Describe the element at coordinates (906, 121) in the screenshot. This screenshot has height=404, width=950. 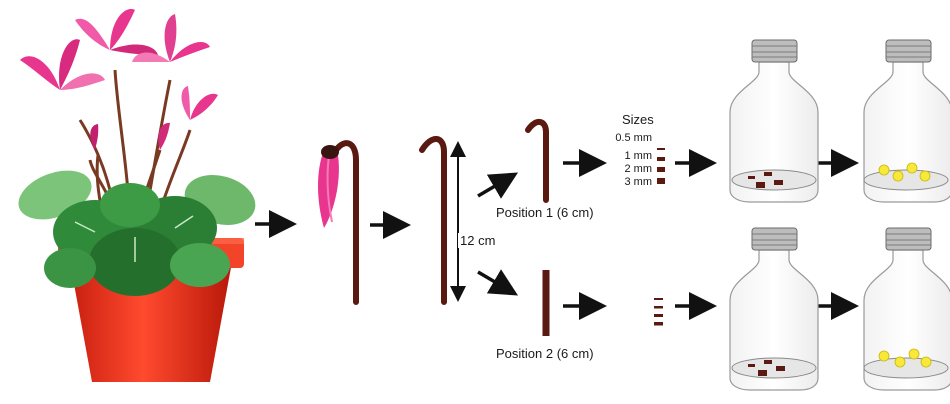
I see `culture-jar-top-seeds` at that location.